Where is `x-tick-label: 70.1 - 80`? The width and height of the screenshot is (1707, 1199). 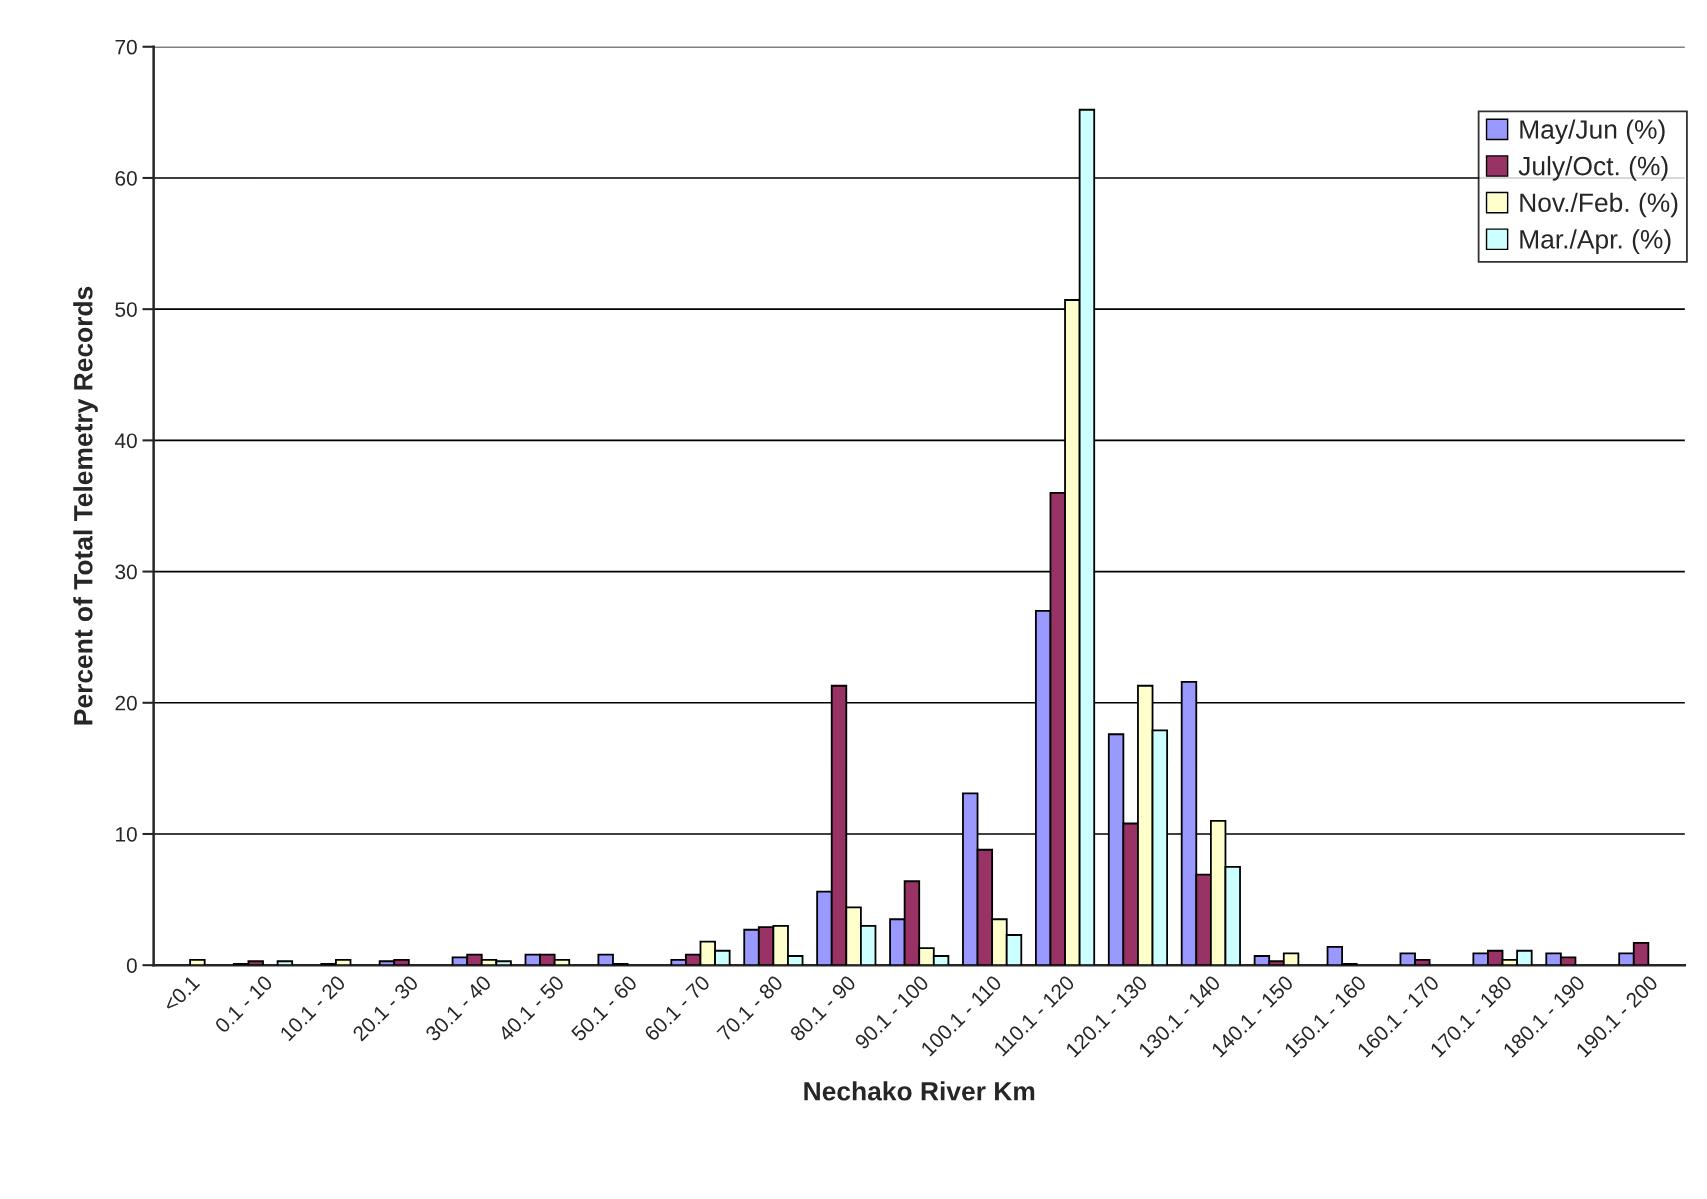
x-tick-label: 70.1 - 80 is located at coordinates (750, 1008).